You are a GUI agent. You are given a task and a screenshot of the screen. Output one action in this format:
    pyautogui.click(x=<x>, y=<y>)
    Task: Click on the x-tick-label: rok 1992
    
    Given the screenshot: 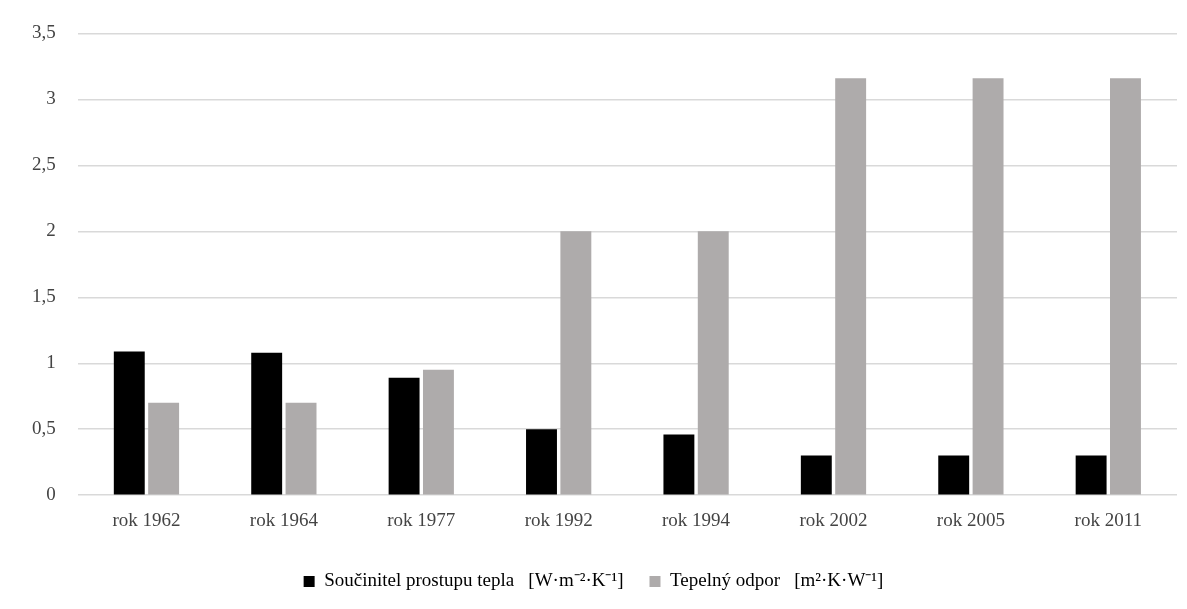 What is the action you would take?
    pyautogui.click(x=558, y=519)
    